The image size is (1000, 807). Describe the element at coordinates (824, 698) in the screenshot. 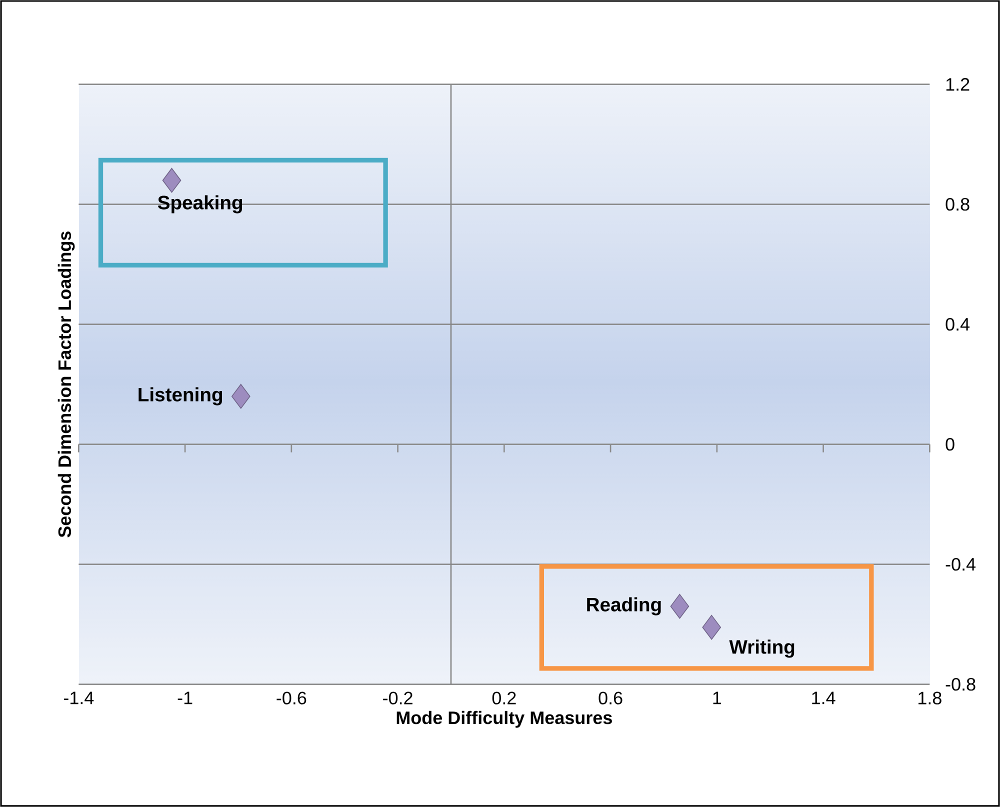

I see `x-tick-label: 1.4` at that location.